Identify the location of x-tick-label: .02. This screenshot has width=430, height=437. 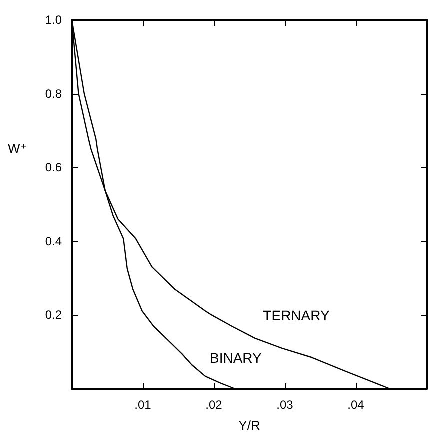
(214, 405).